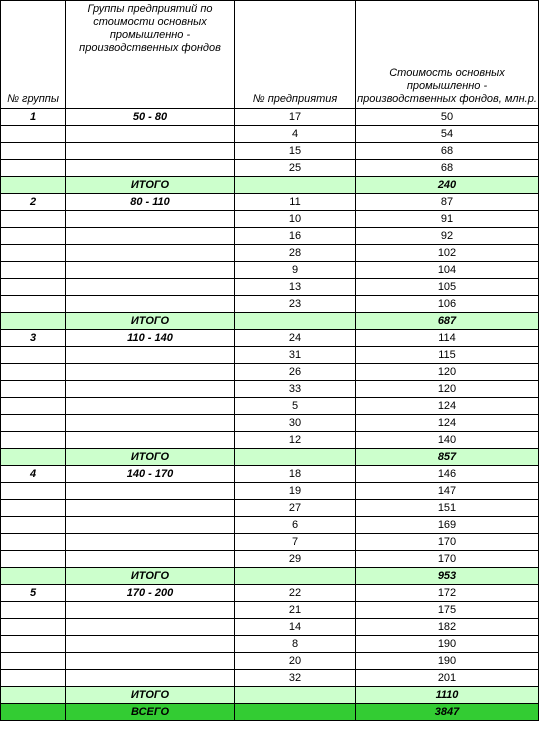 The width and height of the screenshot is (539, 740). I want to click on table-row: 21 175, so click(269, 610).